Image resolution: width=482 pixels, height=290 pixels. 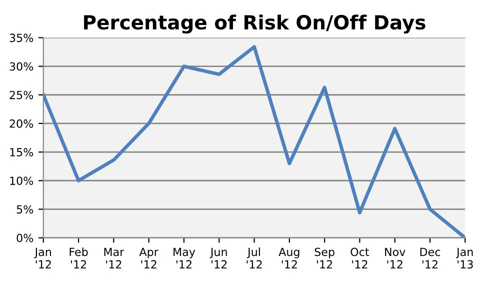 I want to click on x-tick-label: May '12, so click(x=185, y=258).